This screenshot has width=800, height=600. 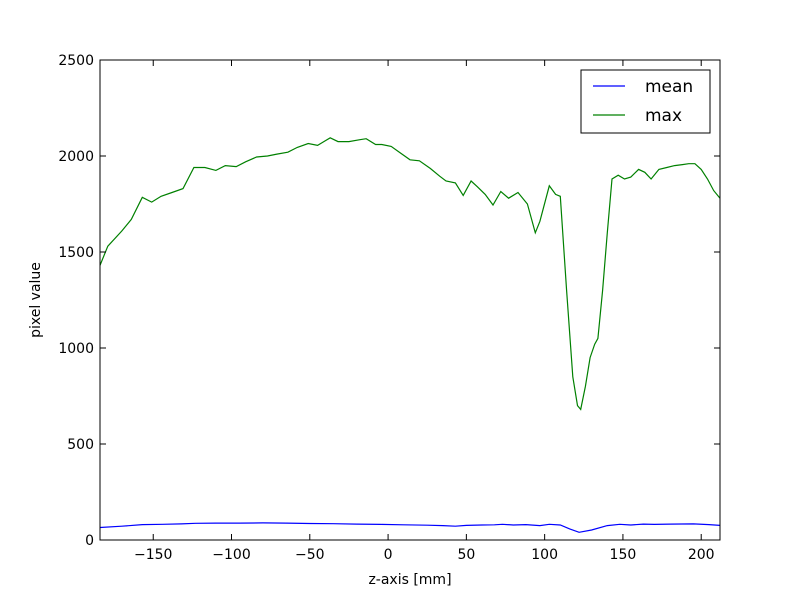 I want to click on y-tick-label: 1500, so click(x=76, y=253).